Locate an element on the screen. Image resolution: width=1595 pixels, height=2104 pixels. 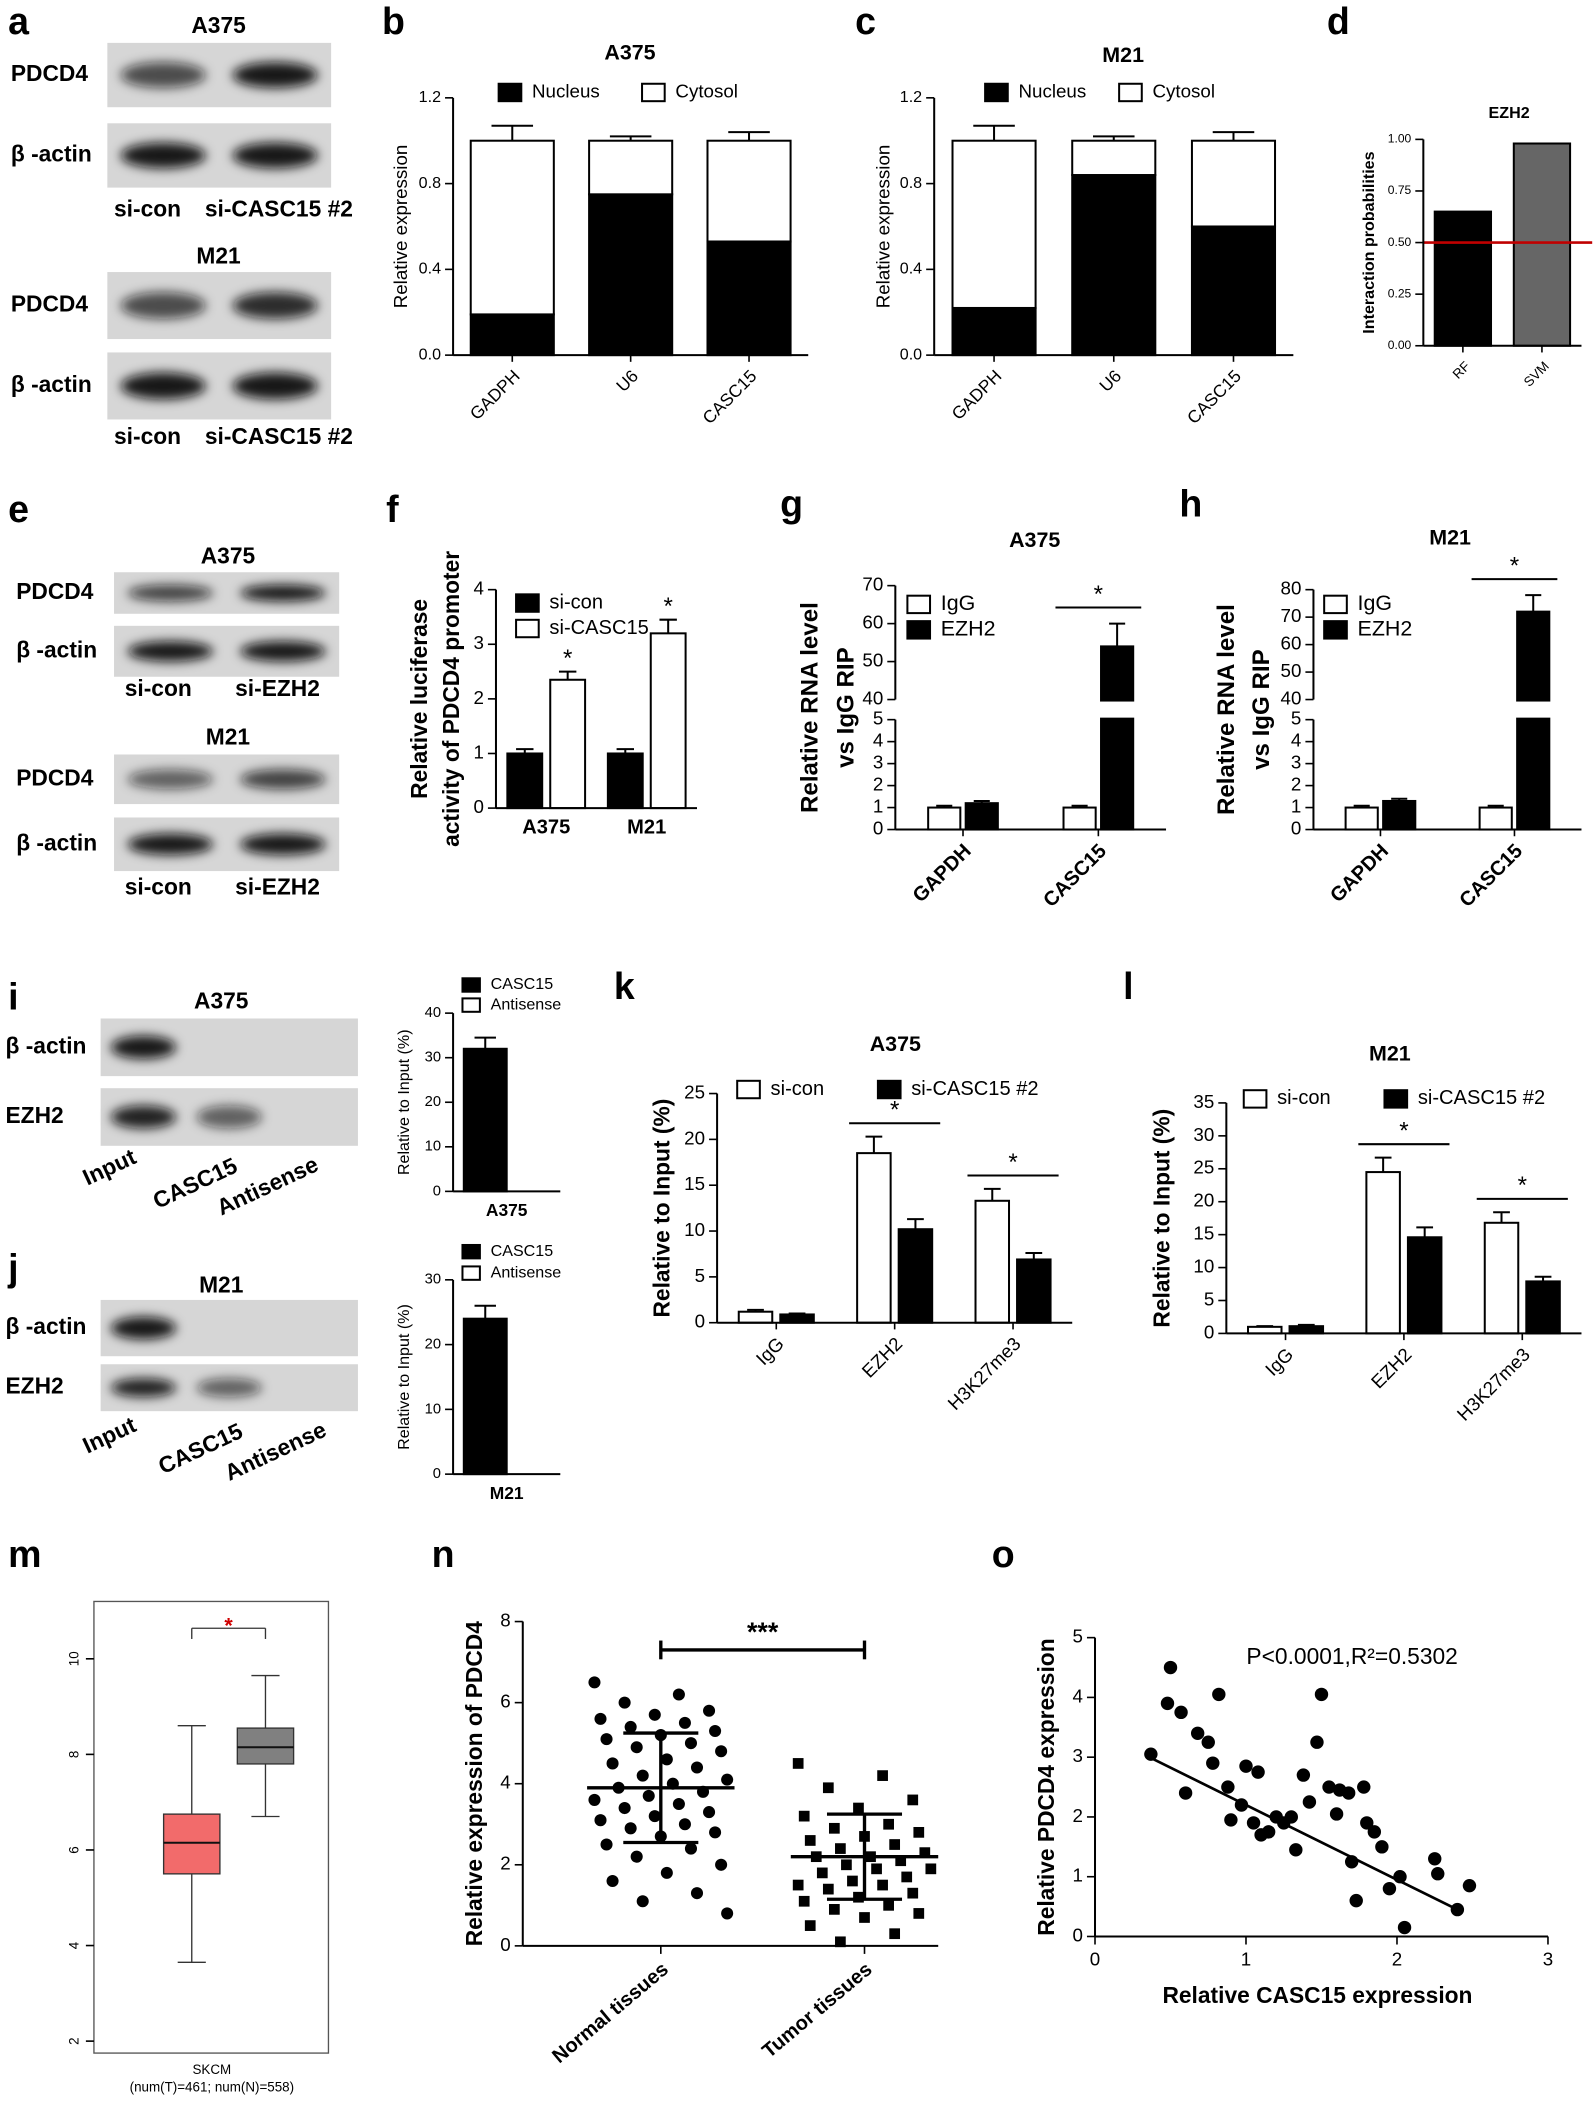
legend-label: IgG is located at coordinates (1375, 603).